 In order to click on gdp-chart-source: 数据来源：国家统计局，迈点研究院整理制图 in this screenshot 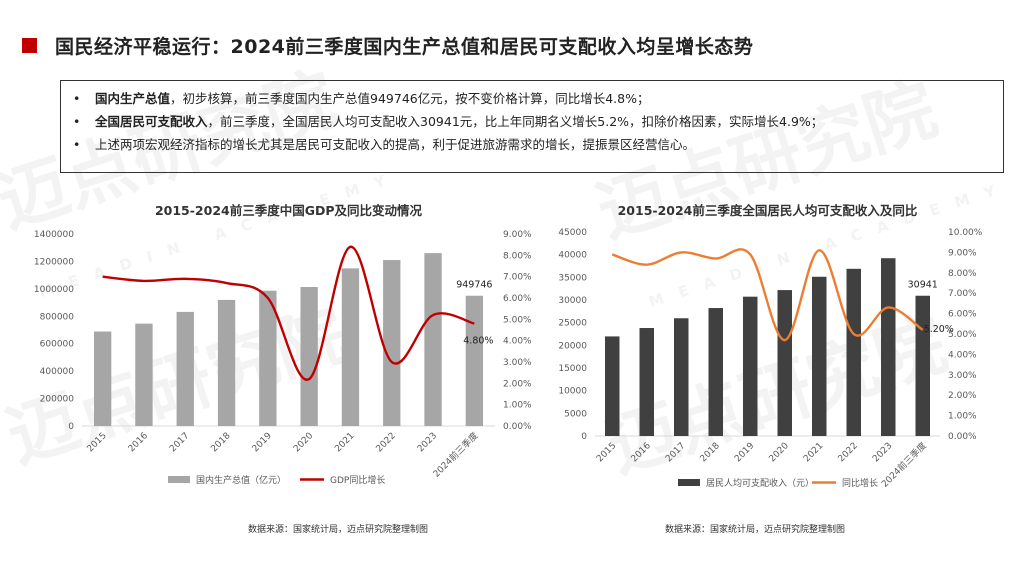, I will do `click(338, 530)`.